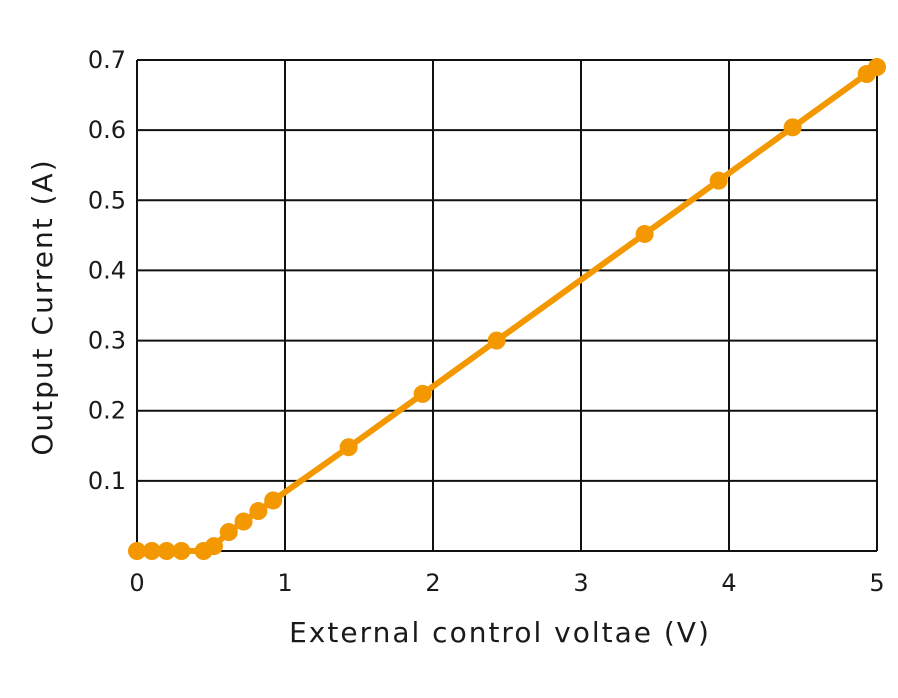  What do you see at coordinates (284, 583) in the screenshot?
I see `x-tick-label: 1` at bounding box center [284, 583].